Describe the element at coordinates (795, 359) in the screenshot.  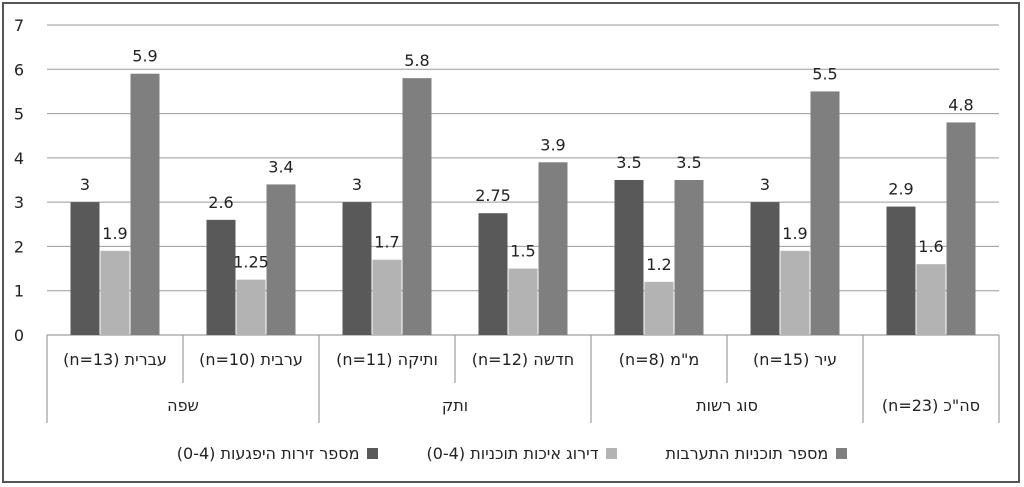
I see `x-tick-label: עיר (n=15)` at that location.